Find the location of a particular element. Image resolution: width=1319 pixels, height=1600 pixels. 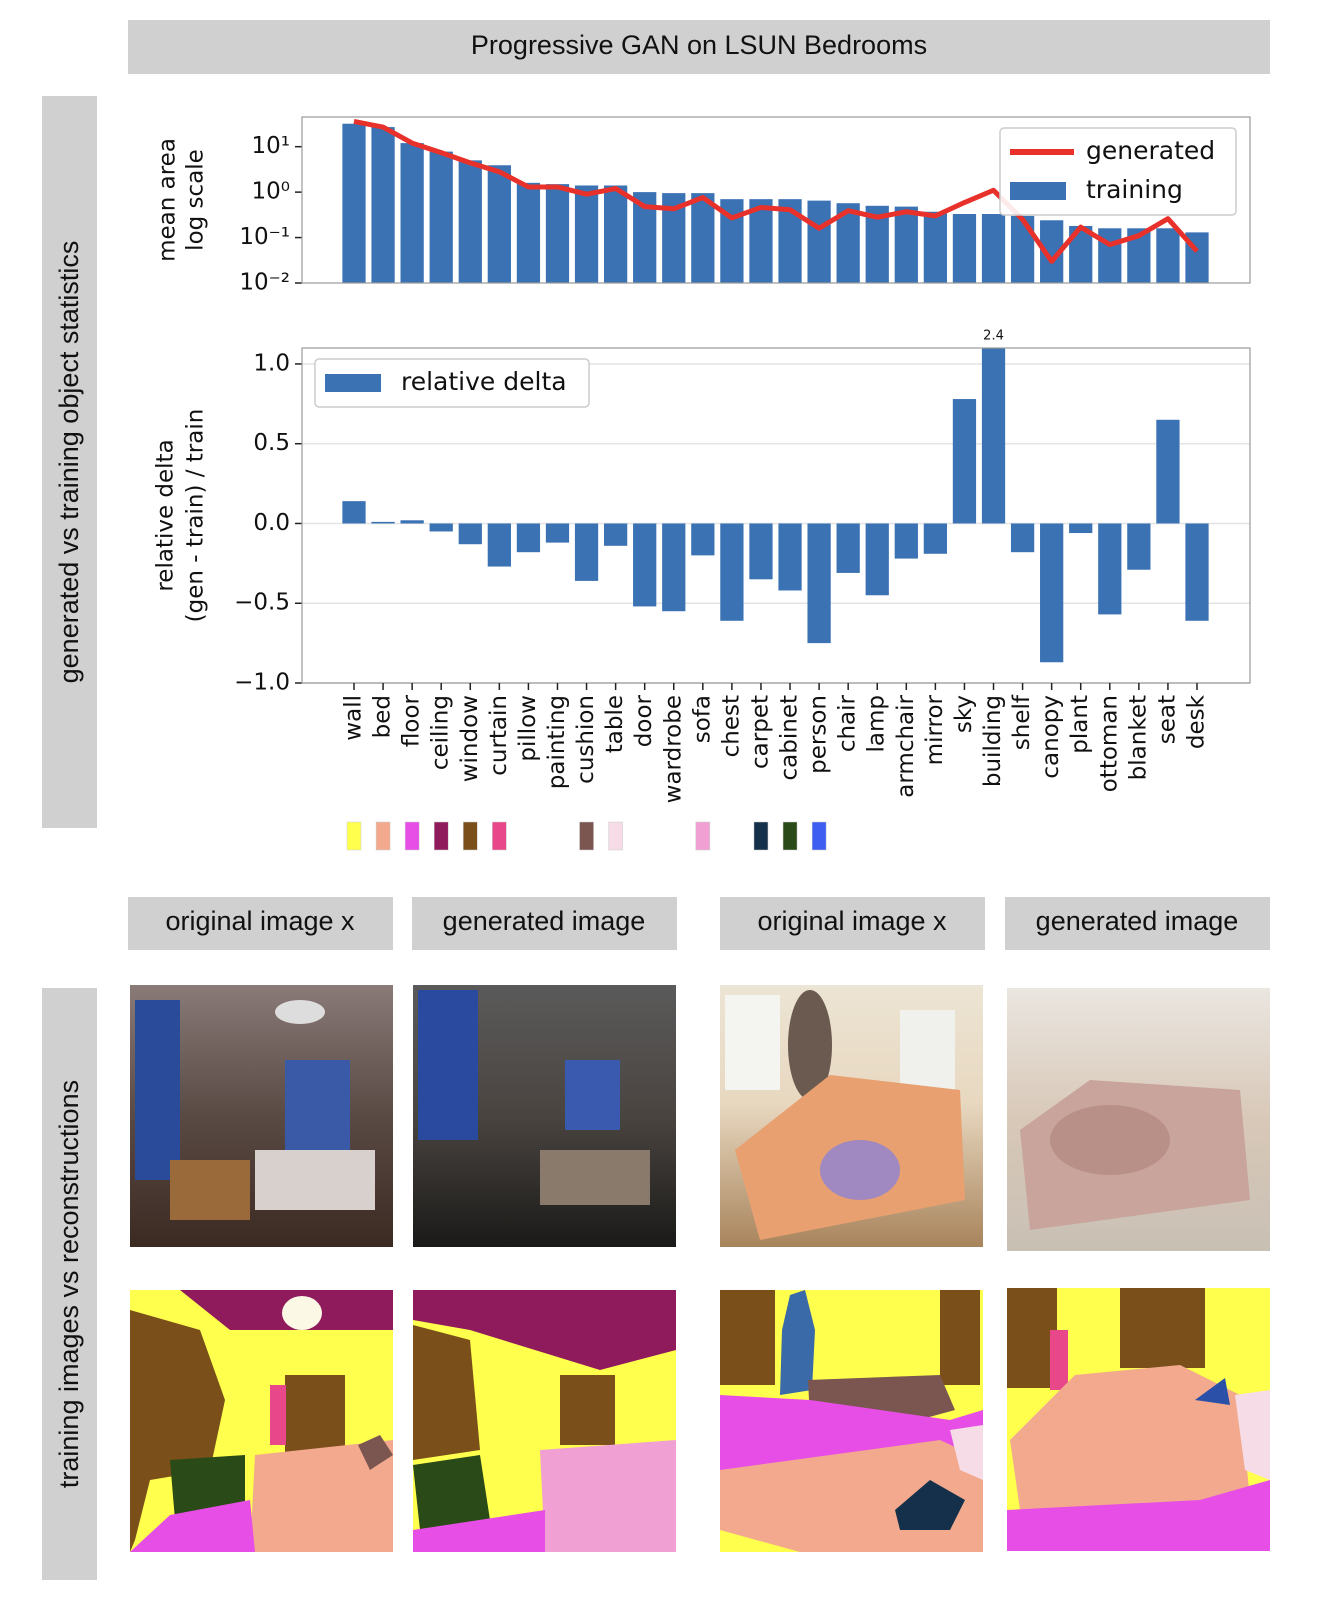

x-tick-label: ottoman is located at coordinates (1109, 743).